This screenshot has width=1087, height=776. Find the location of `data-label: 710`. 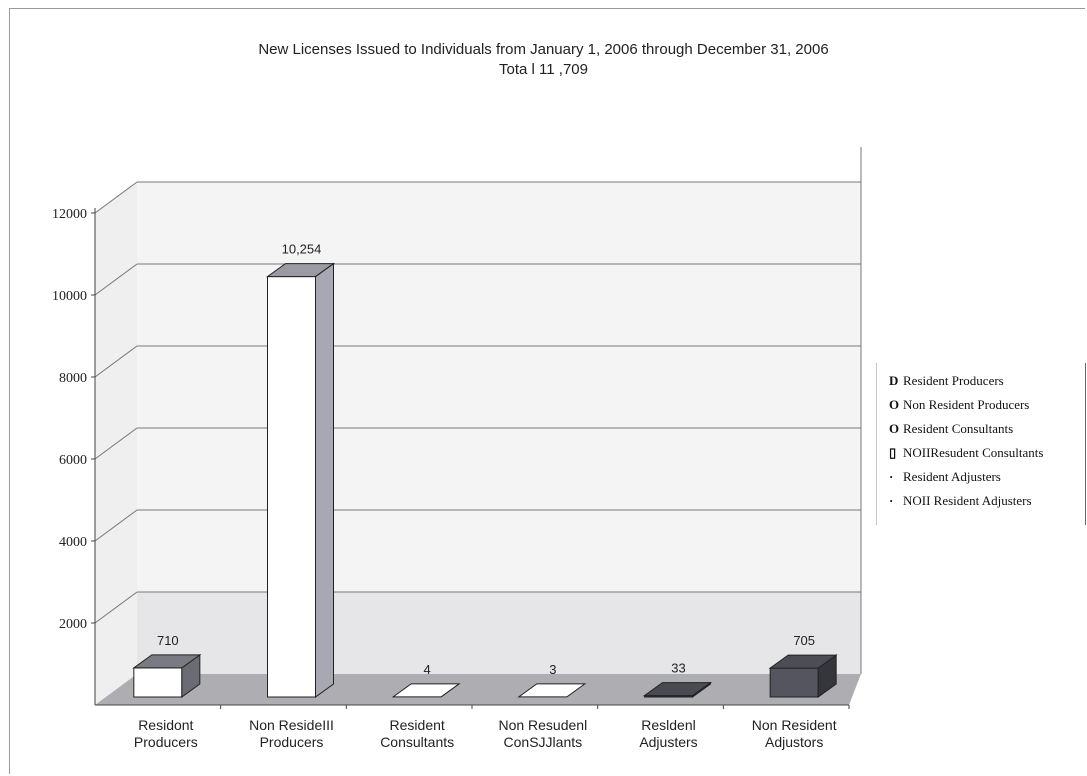

data-label: 710 is located at coordinates (168, 640).